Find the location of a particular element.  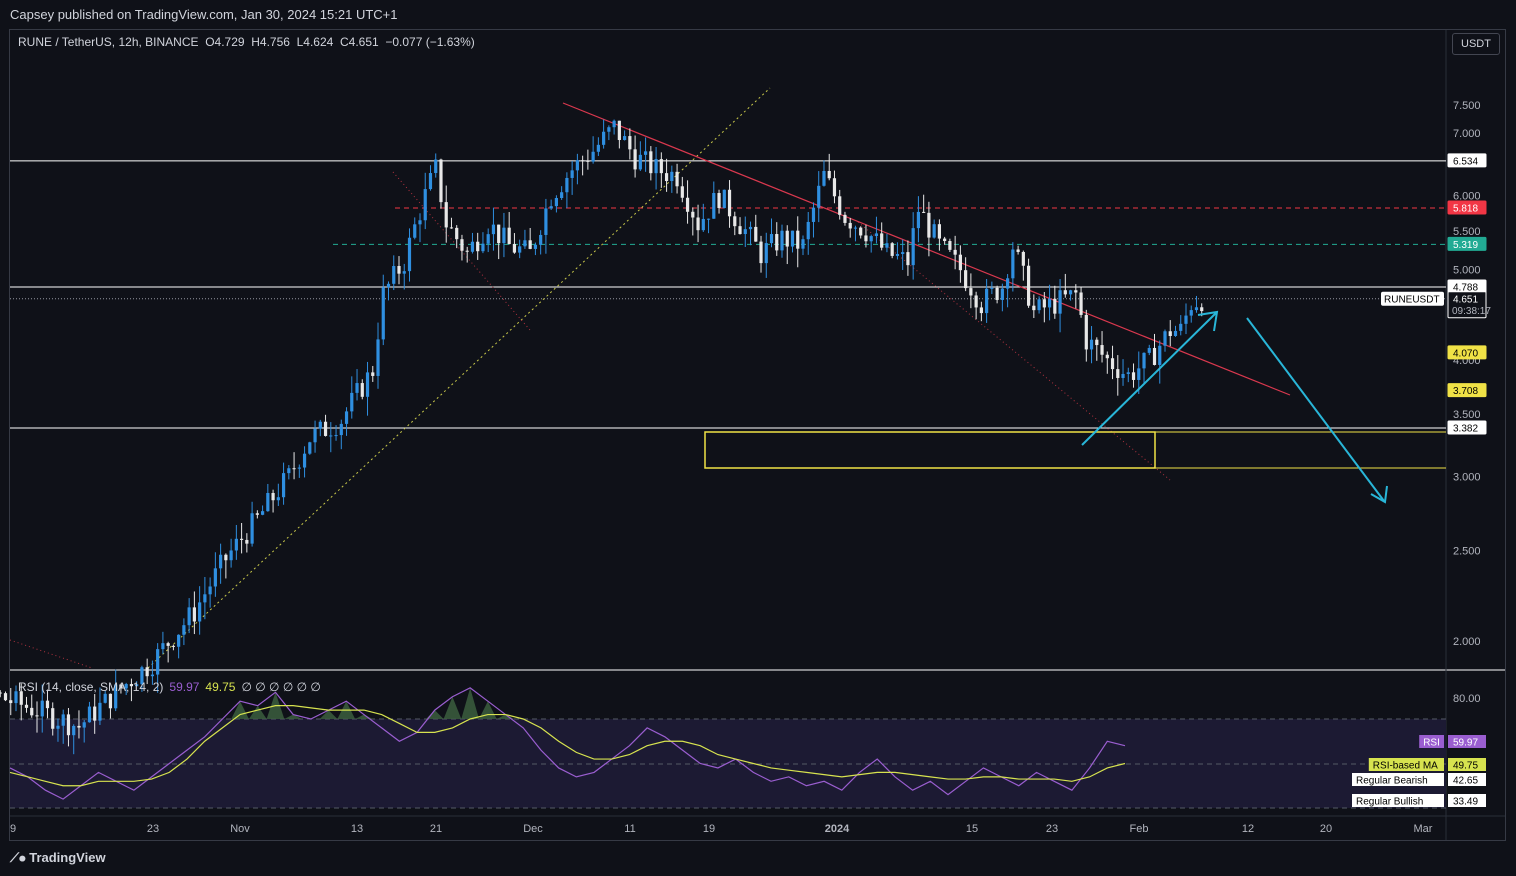

price-tag-box is located at coordinates (1467, 390).